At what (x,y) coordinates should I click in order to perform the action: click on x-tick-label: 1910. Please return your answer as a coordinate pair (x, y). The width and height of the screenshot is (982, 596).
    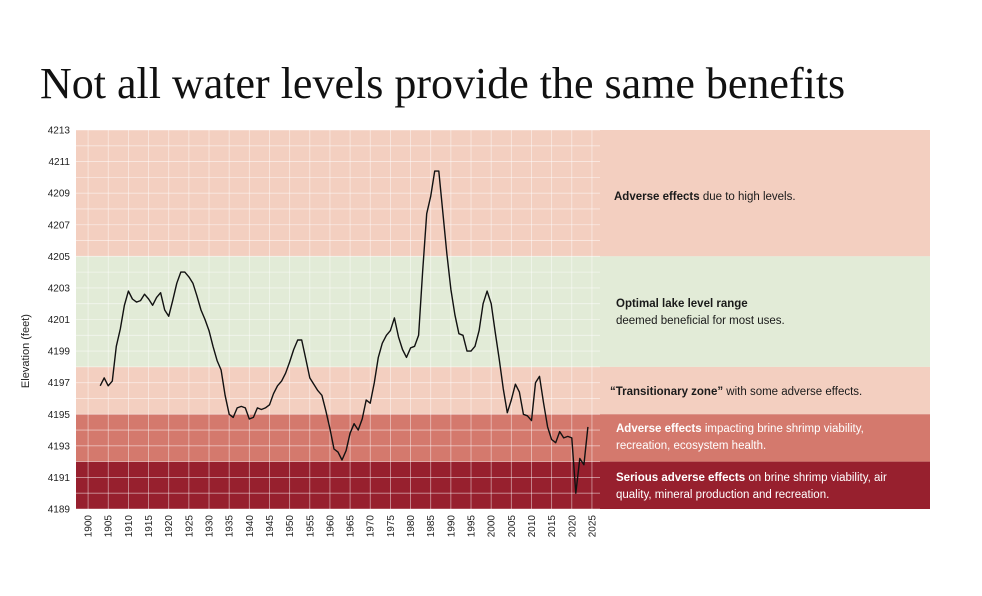
    Looking at the image, I should click on (129, 526).